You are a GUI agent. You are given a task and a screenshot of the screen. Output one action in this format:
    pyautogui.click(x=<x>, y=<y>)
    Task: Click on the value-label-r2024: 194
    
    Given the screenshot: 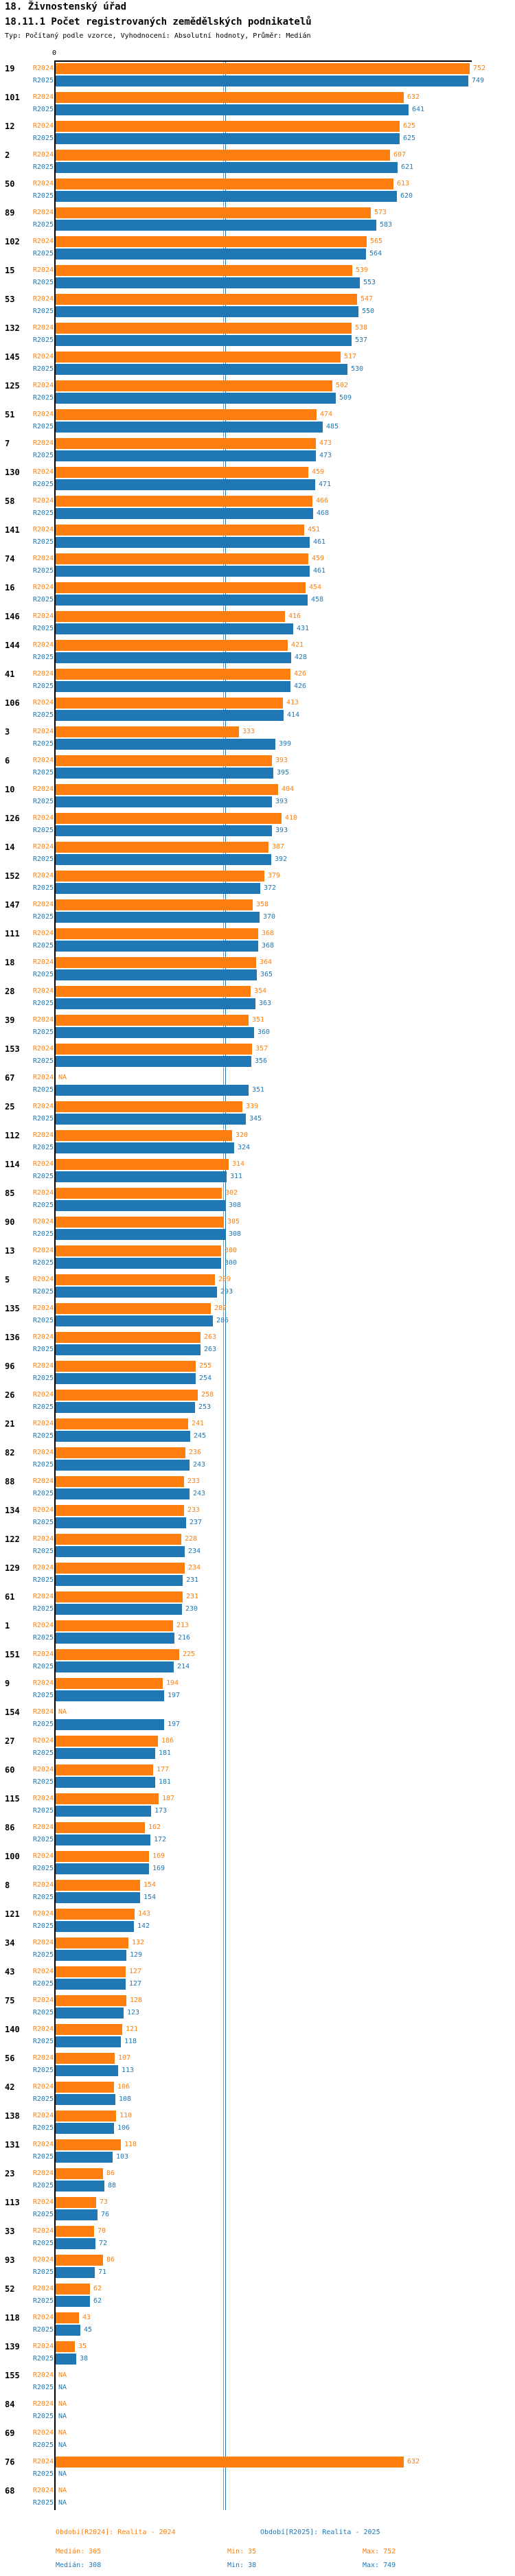 What is the action you would take?
    pyautogui.click(x=172, y=1683)
    